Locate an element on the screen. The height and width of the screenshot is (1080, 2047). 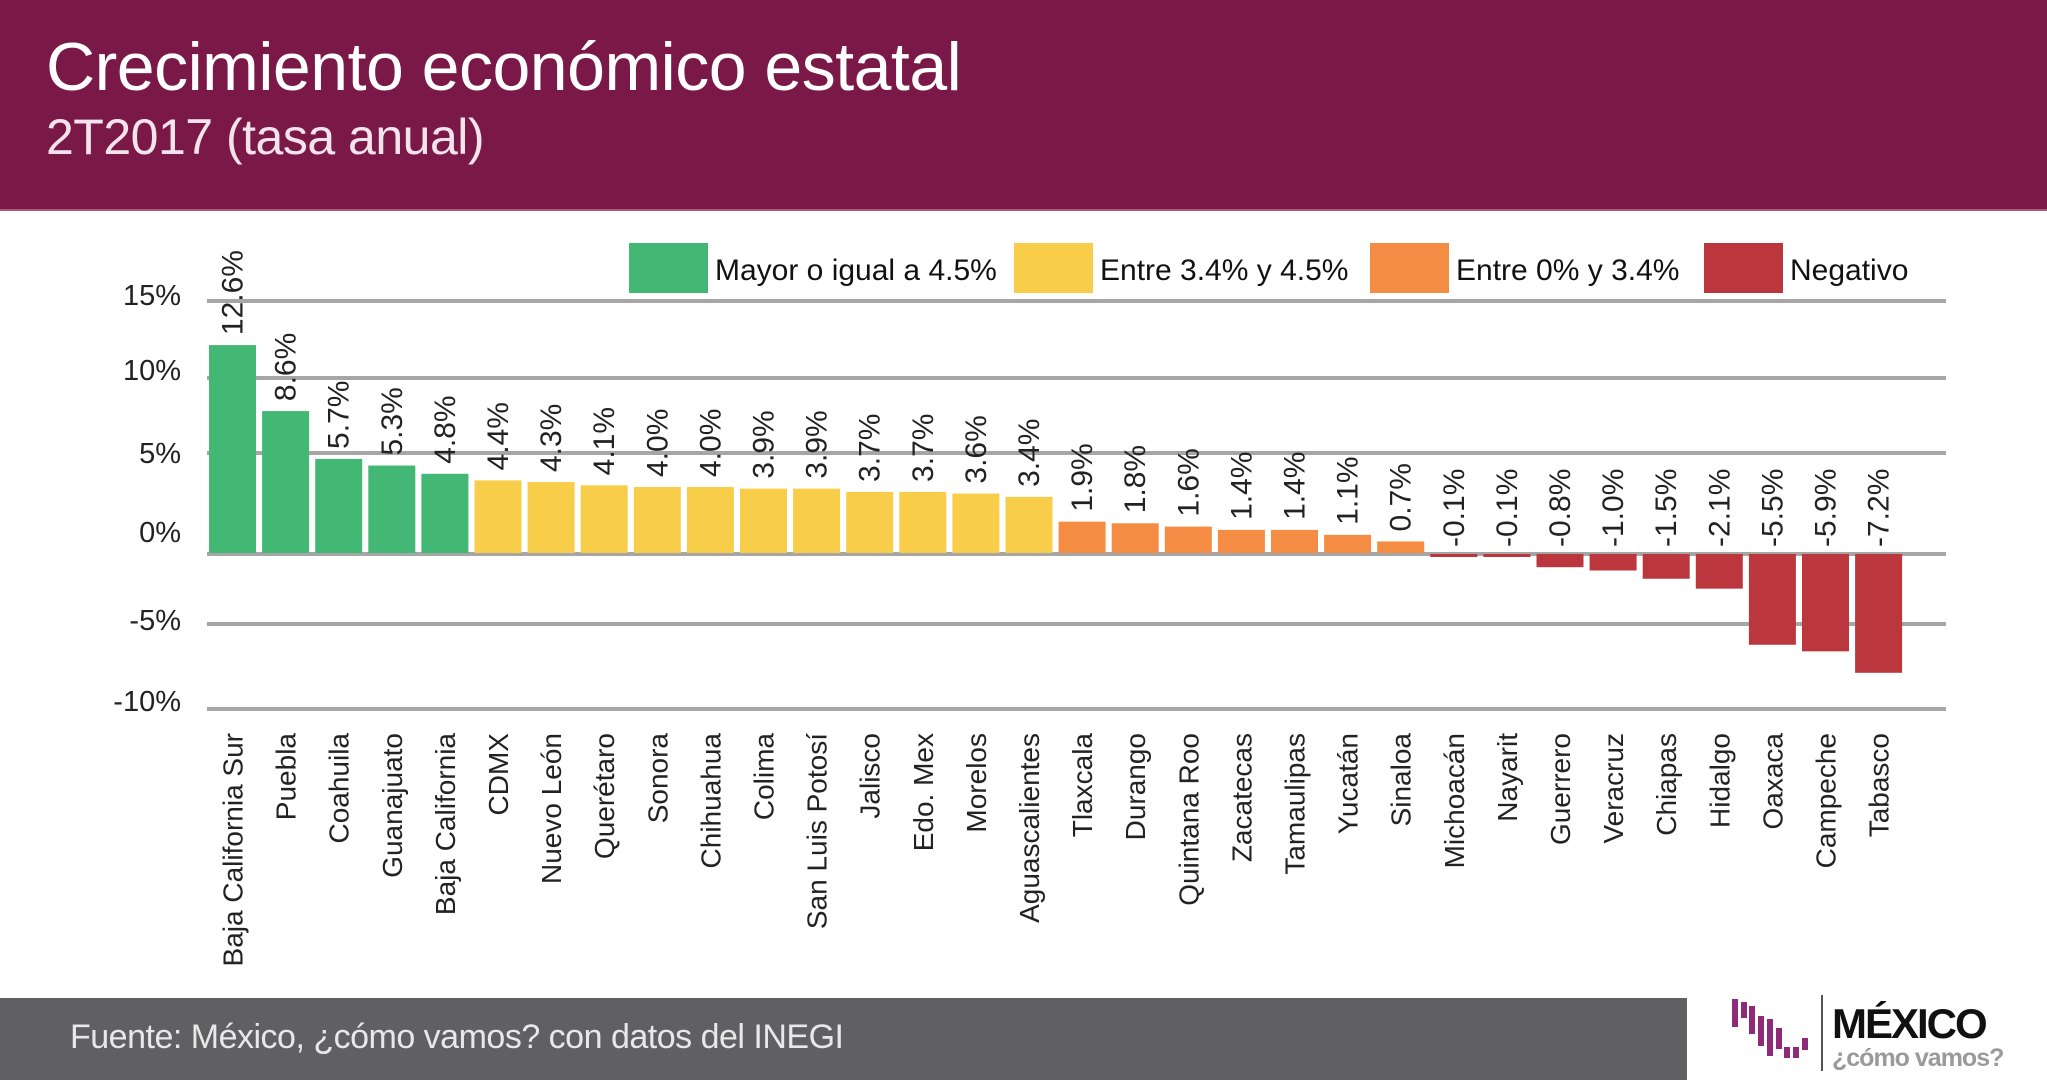
value-label: 4.0% is located at coordinates (710, 443).